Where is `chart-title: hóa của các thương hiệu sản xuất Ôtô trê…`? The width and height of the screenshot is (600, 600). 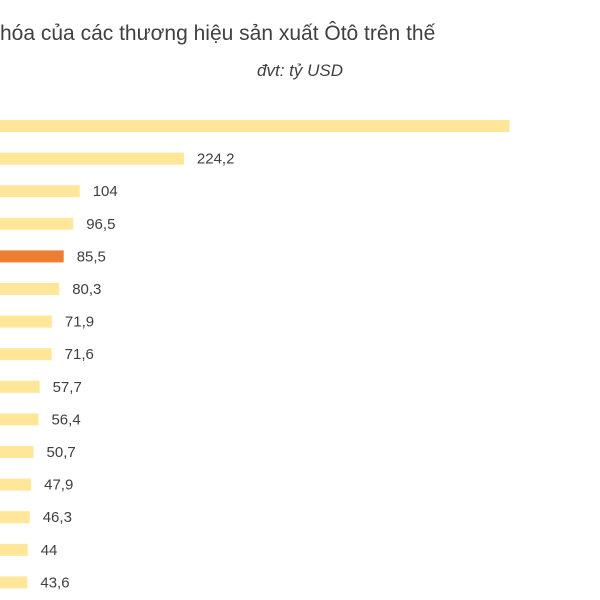 chart-title: hóa của các thương hiệu sản xuất Ôtô trê… is located at coordinates (218, 33).